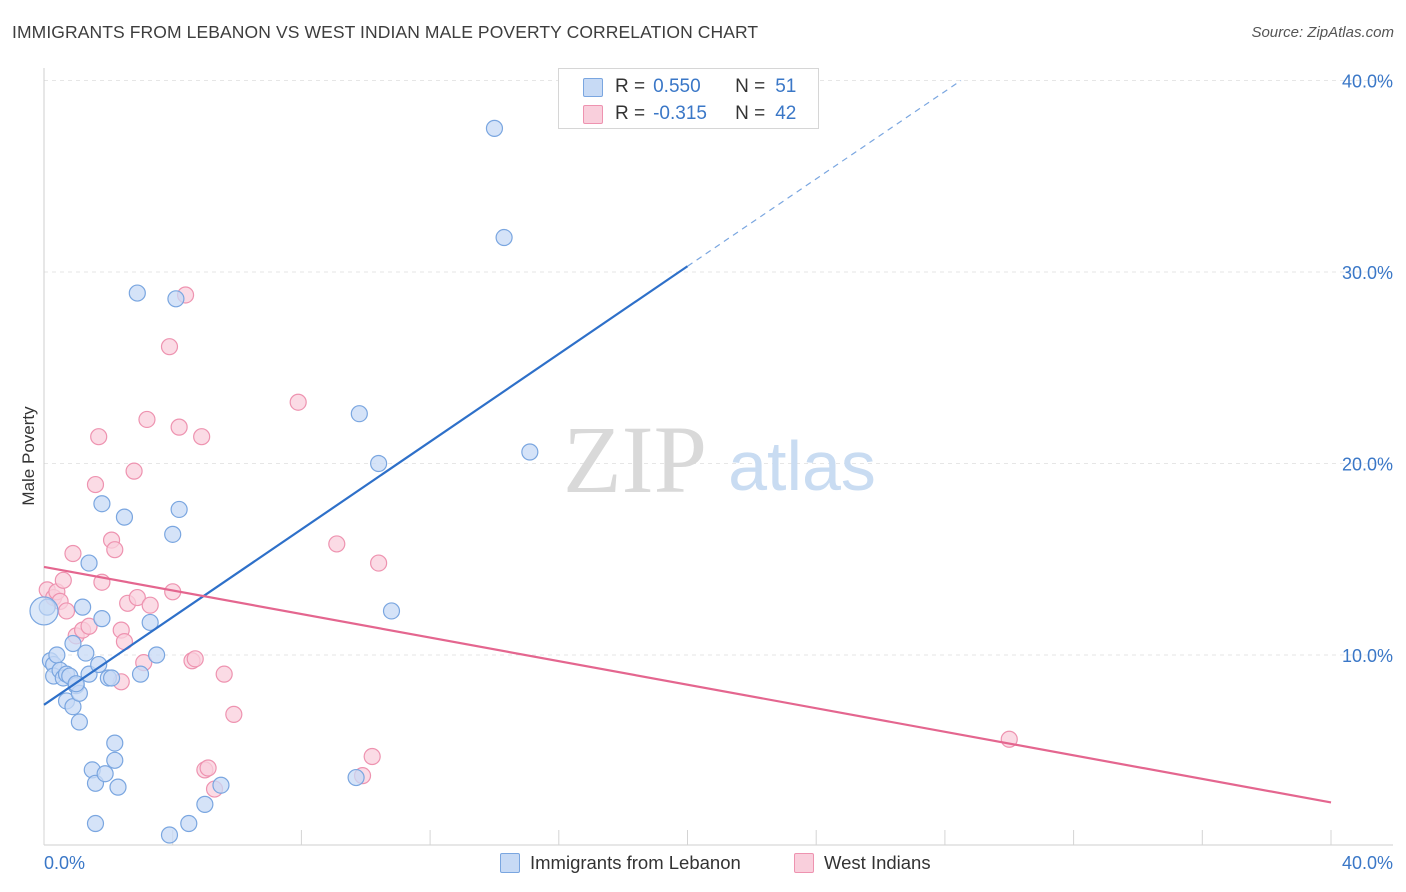  I want to click on source-credit: Source: ZipAtlas.com, so click(1322, 32).